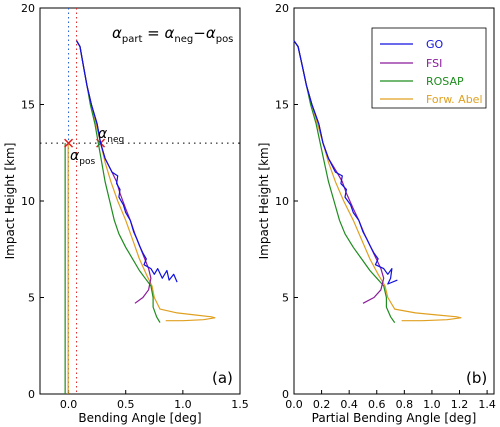  Describe the element at coordinates (126, 404) in the screenshot. I see `panel-a-xtick-label: 0.5` at that location.